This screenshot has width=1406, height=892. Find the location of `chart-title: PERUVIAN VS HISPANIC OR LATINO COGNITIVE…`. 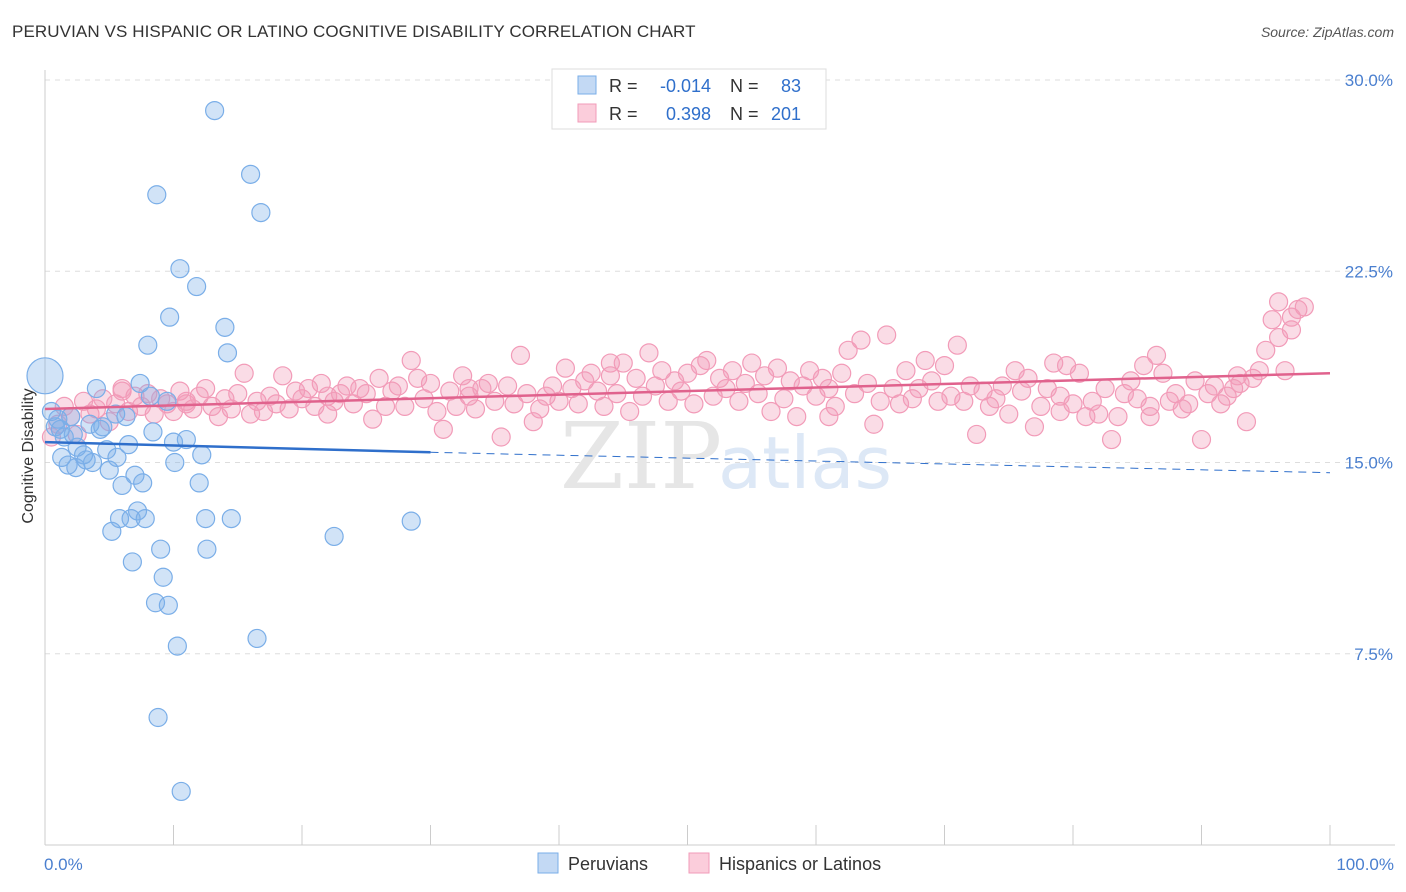

chart-title: PERUVIAN VS HISPANIC OR LATINO COGNITIVE… is located at coordinates (354, 31).